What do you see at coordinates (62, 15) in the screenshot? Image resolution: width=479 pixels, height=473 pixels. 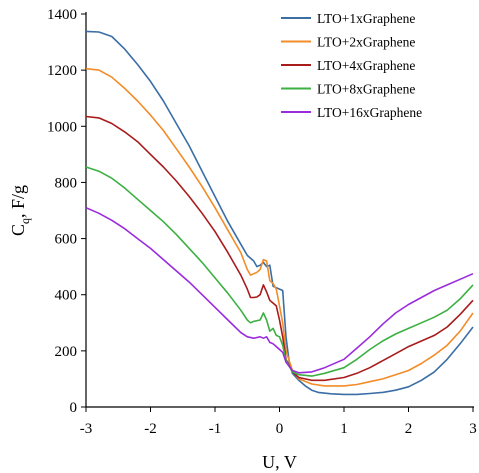 I see `y-tick-label: 1400` at bounding box center [62, 15].